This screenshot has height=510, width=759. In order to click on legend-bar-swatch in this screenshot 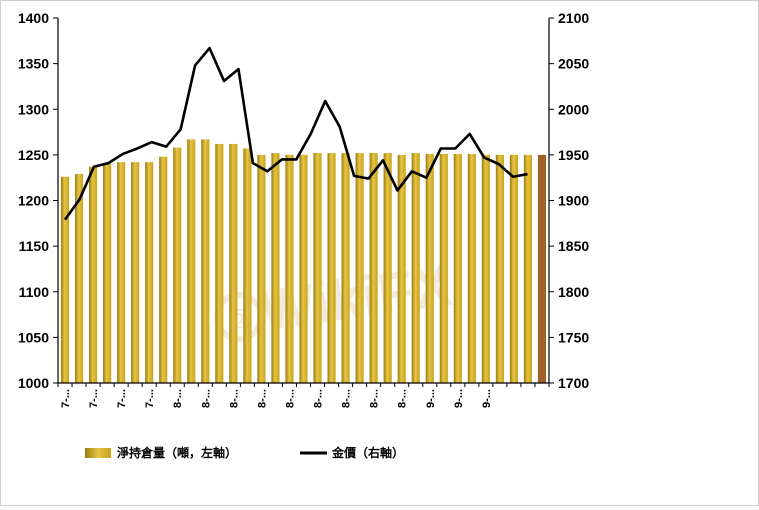, I will do `click(98, 453)`.